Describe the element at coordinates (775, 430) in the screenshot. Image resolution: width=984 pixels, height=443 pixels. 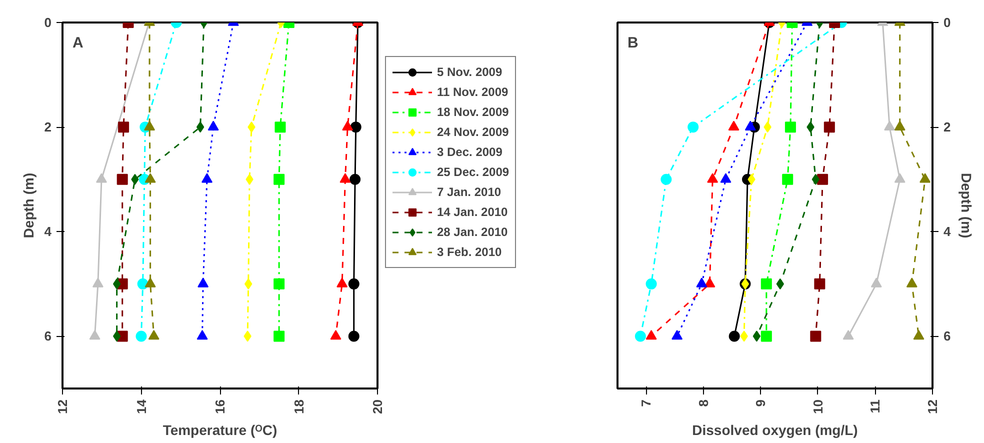
I see `x-axis-title: Dissolved oxygen (mg/L)` at that location.